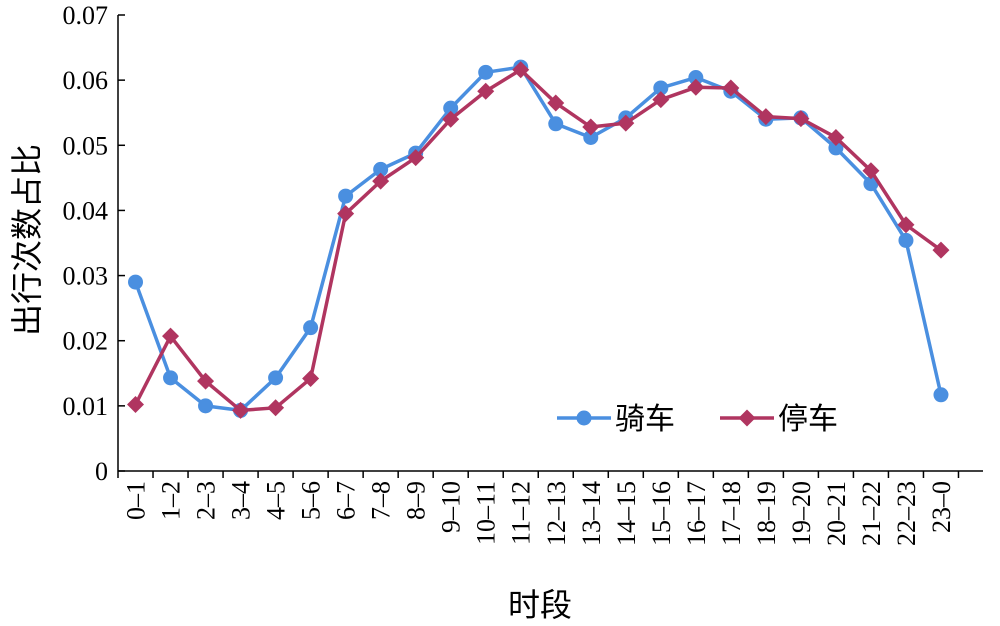 The width and height of the screenshot is (1000, 626). What do you see at coordinates (941, 507) in the screenshot?
I see `x-tick-label: 23–0` at bounding box center [941, 507].